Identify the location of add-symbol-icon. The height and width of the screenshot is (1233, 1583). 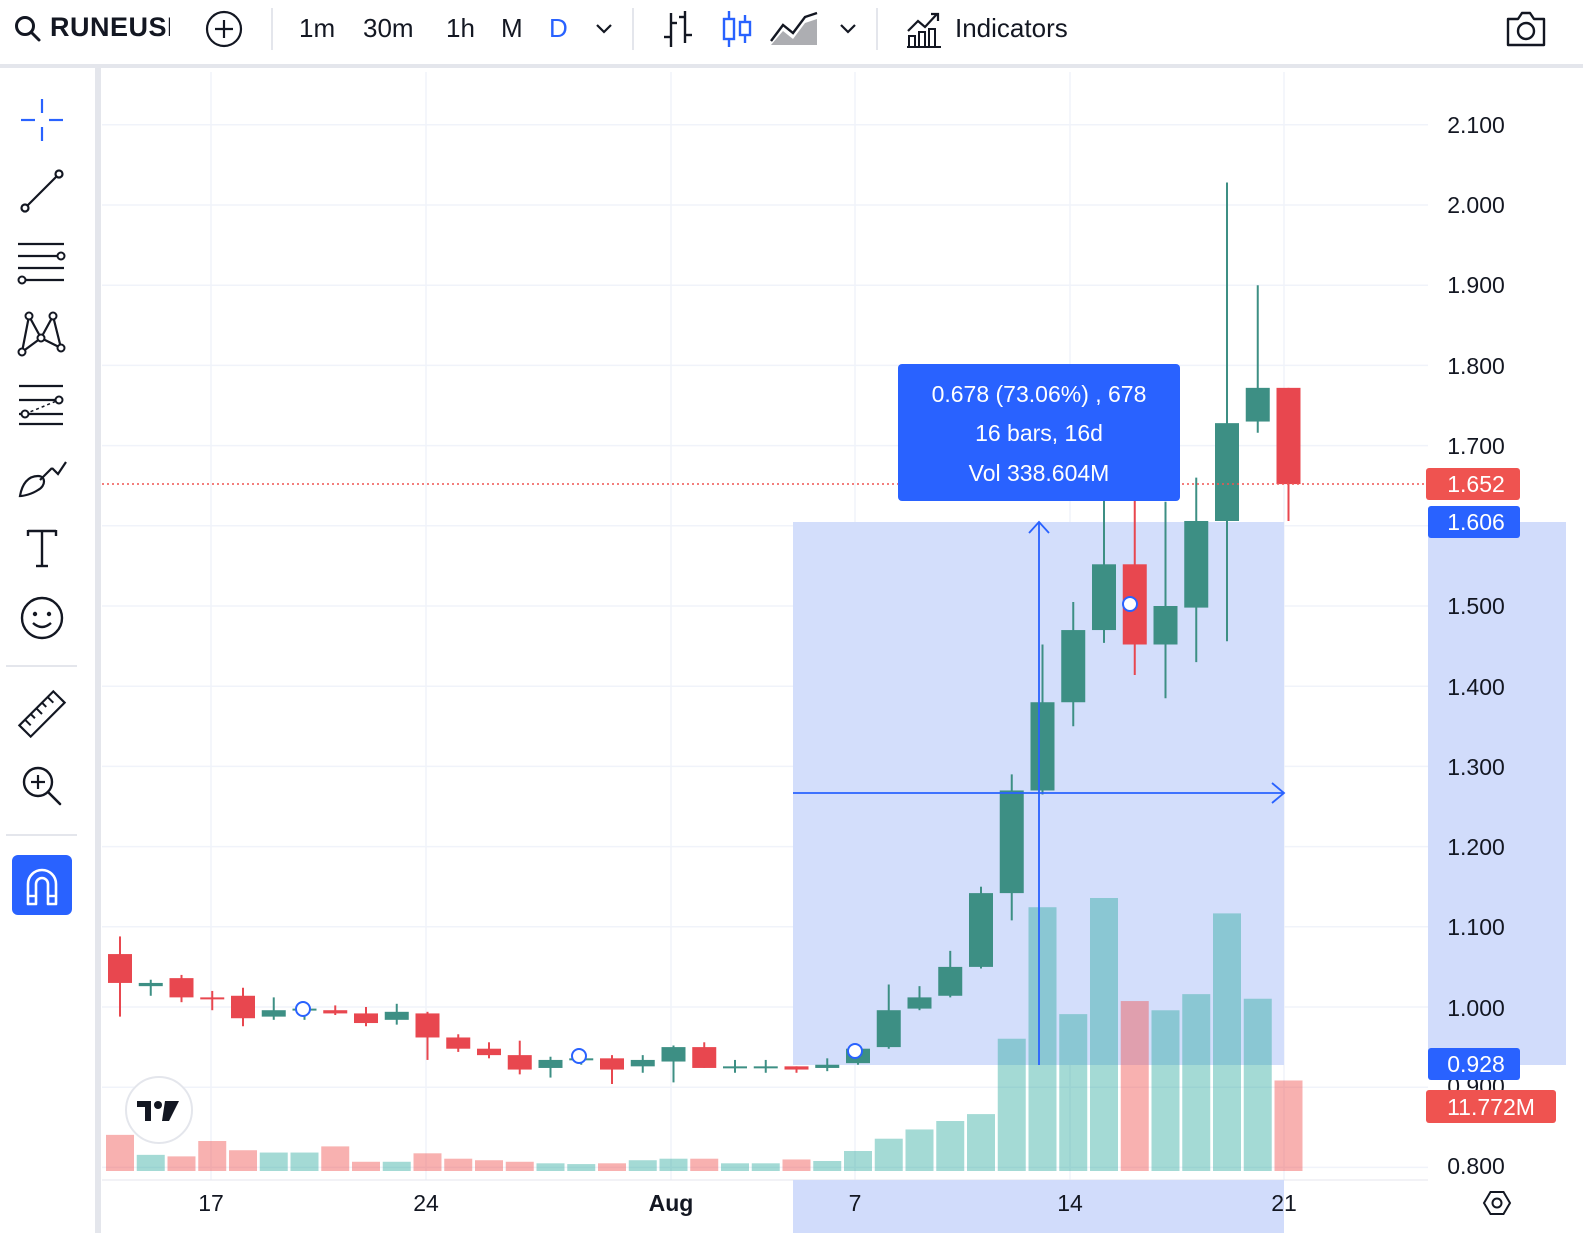
(224, 29).